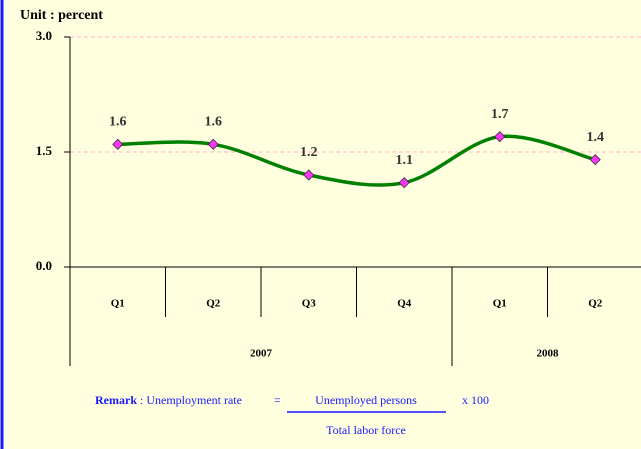 The height and width of the screenshot is (449, 641). What do you see at coordinates (366, 430) in the screenshot?
I see `remark-denominator: Total labor force` at bounding box center [366, 430].